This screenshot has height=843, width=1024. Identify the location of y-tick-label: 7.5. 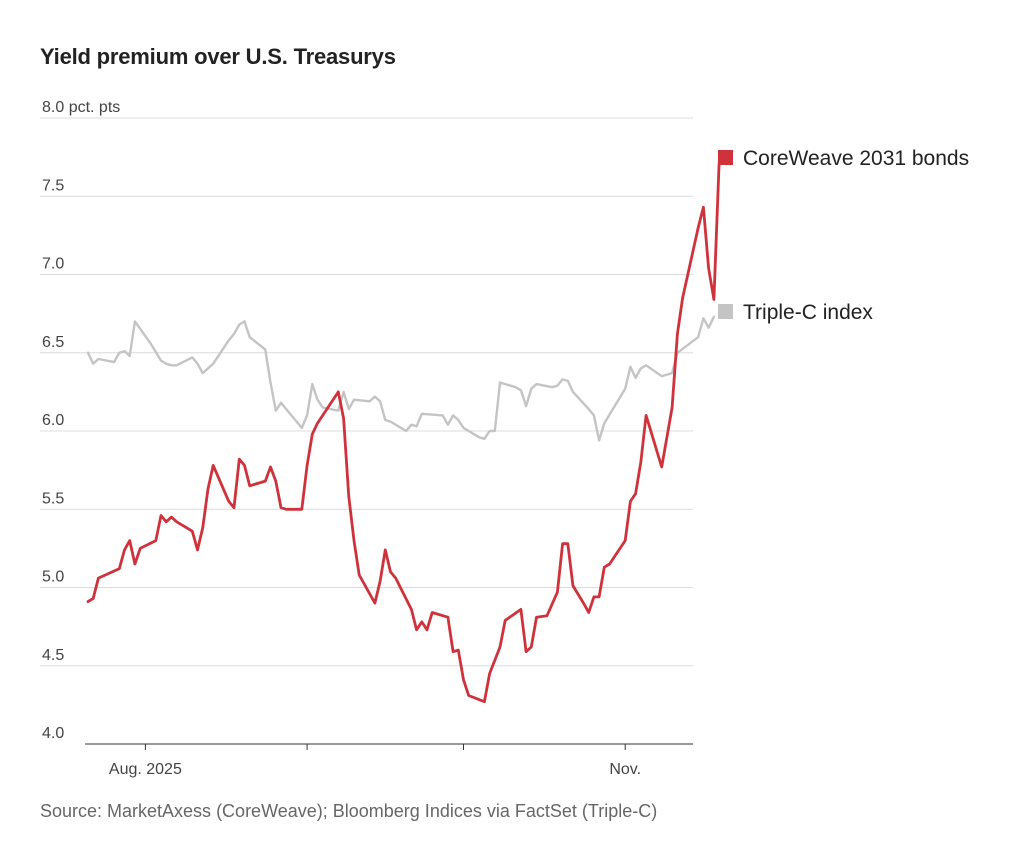
(53, 185).